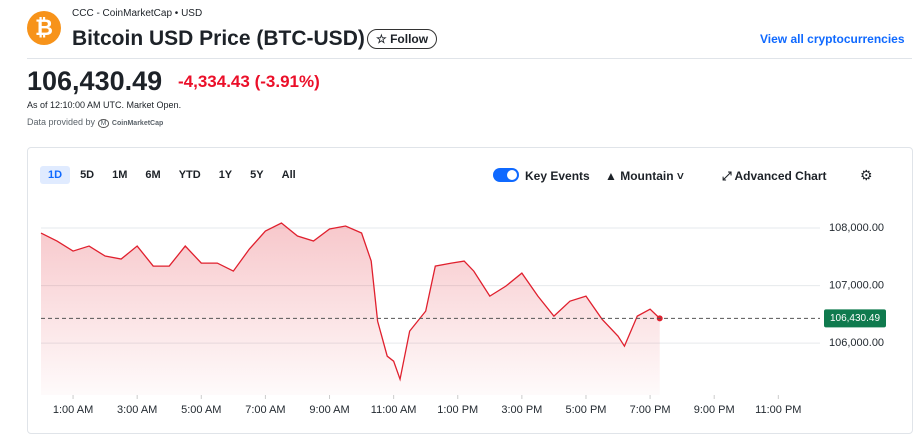  Describe the element at coordinates (55, 175) in the screenshot. I see `range-button: 1D` at that location.